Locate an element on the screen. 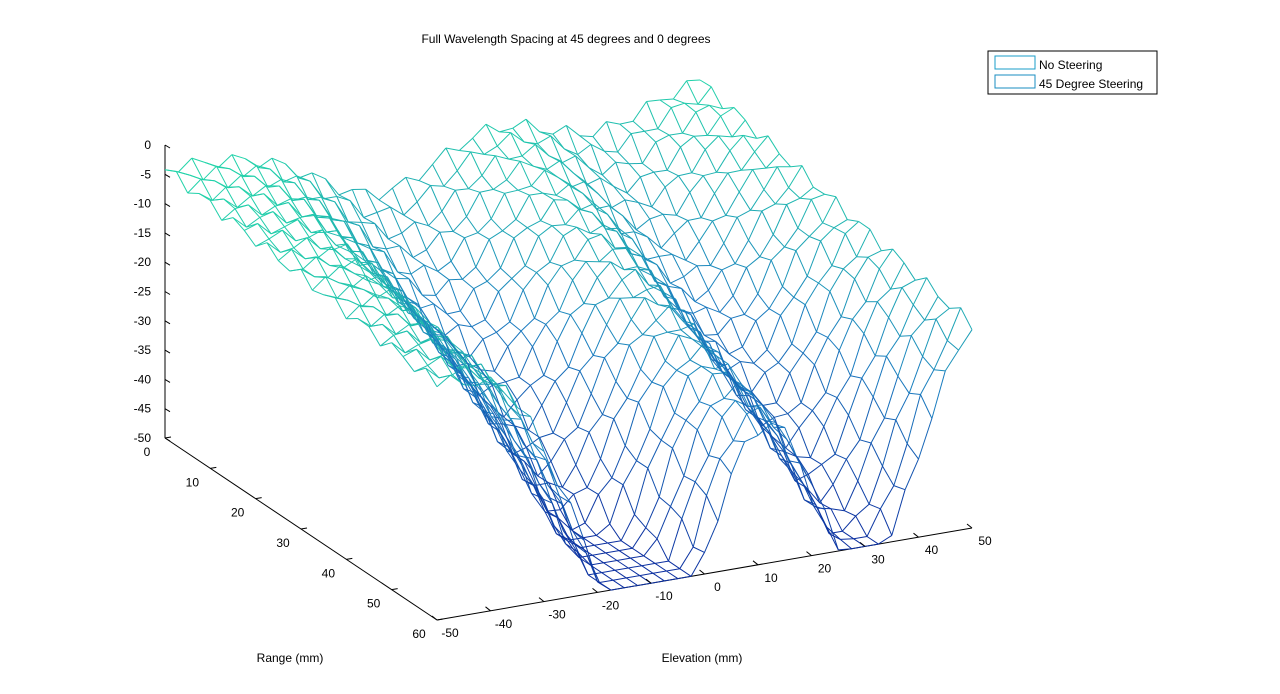 The width and height of the screenshot is (1280, 694). elevation-tick-label: 50 is located at coordinates (985, 541).